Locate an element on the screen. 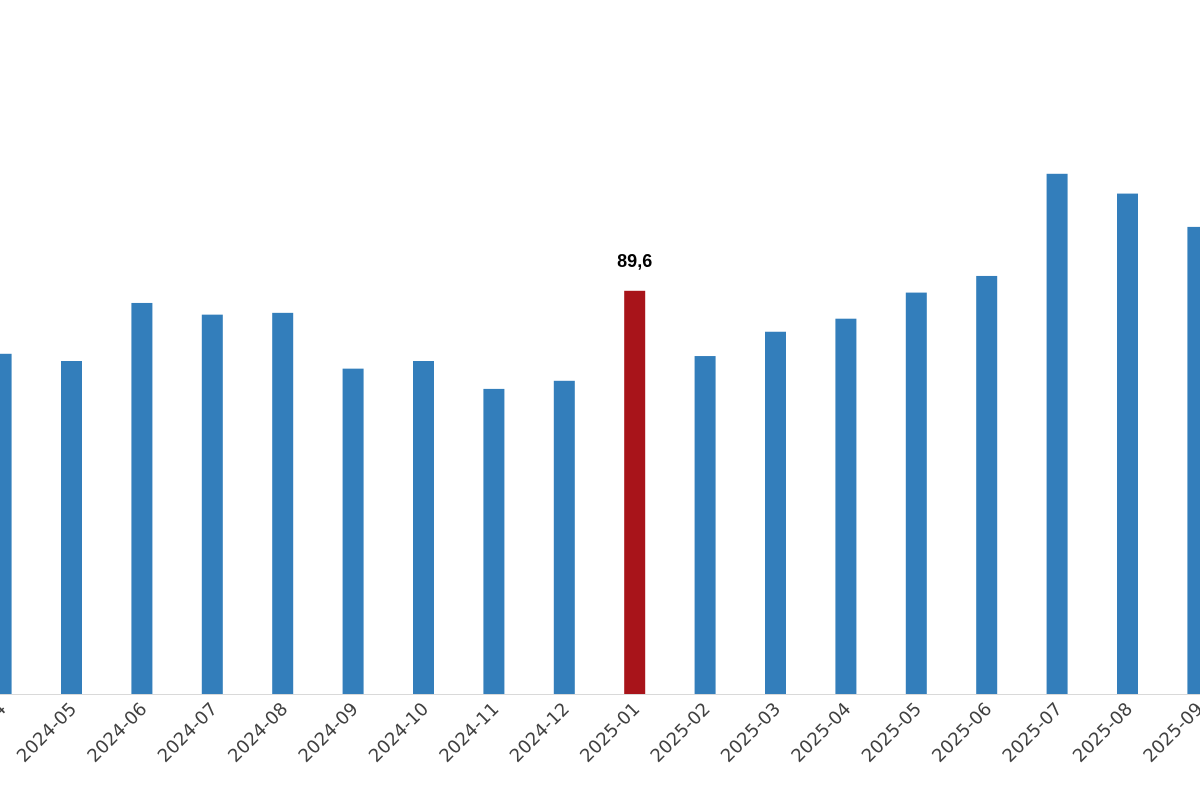  x-tick-label: 2025-05 is located at coordinates (892, 733).